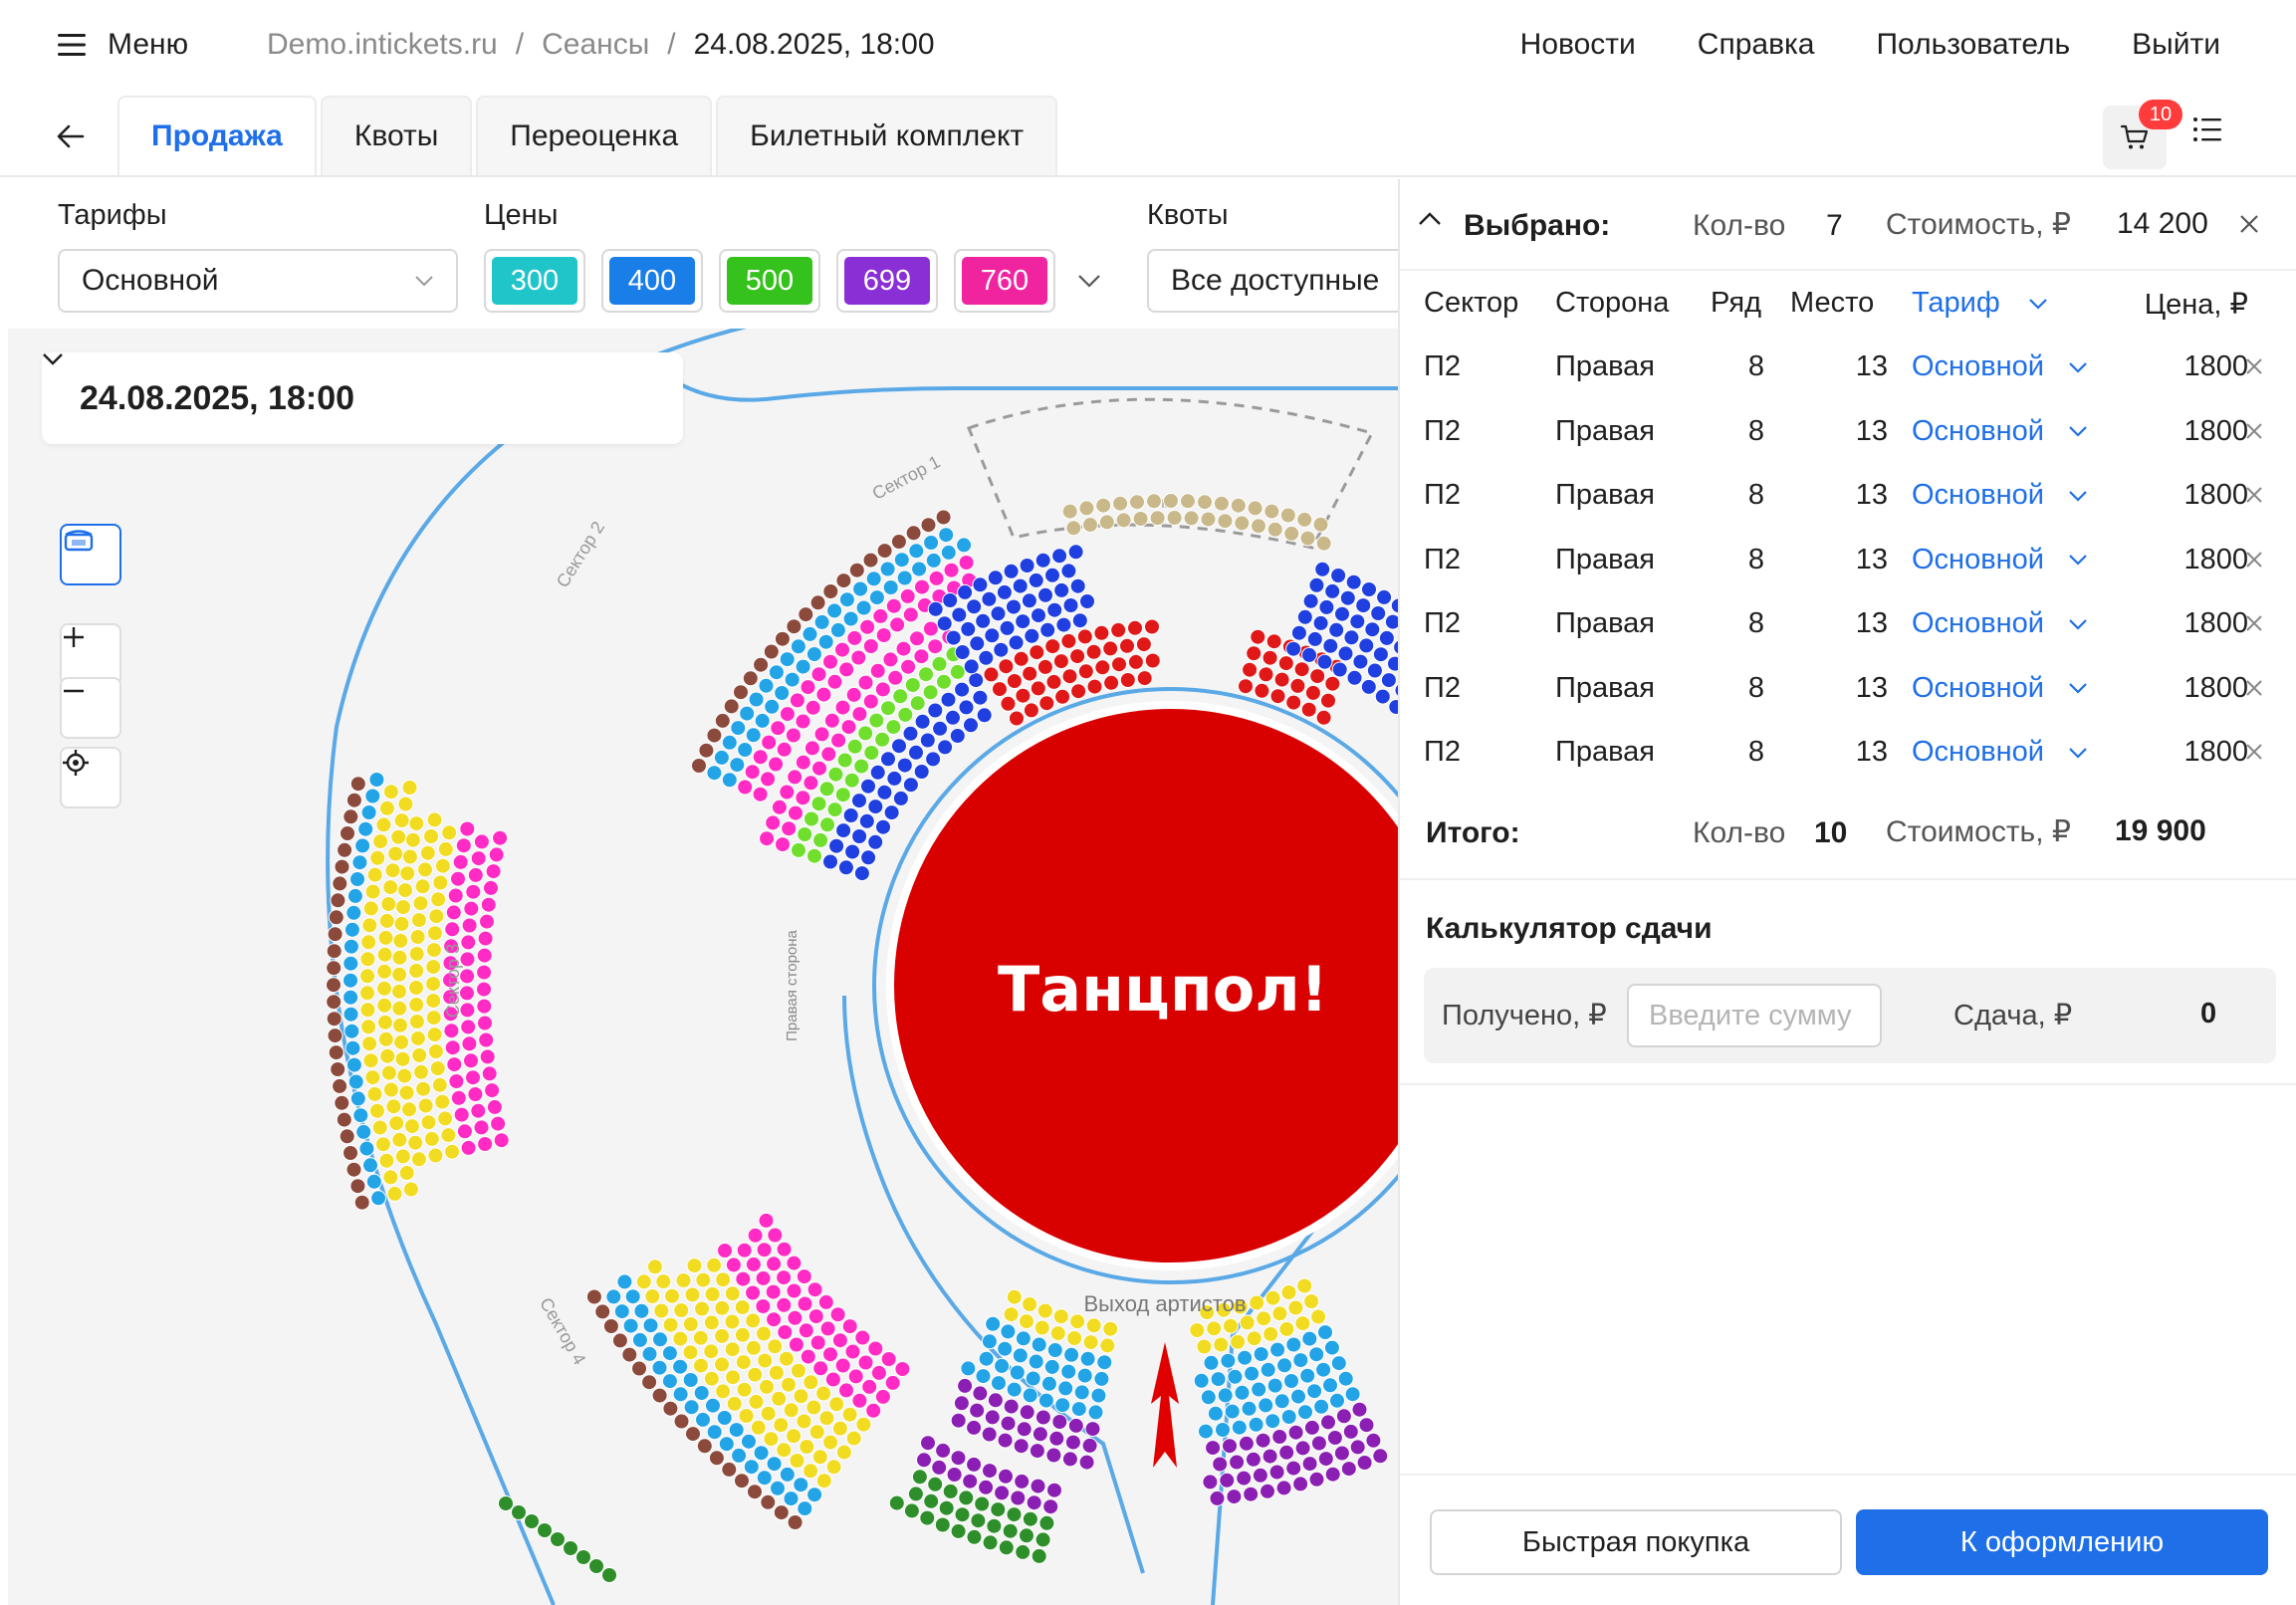 The height and width of the screenshot is (1605, 2296). What do you see at coordinates (258, 281) in the screenshot?
I see `tariff-select: Основной` at bounding box center [258, 281].